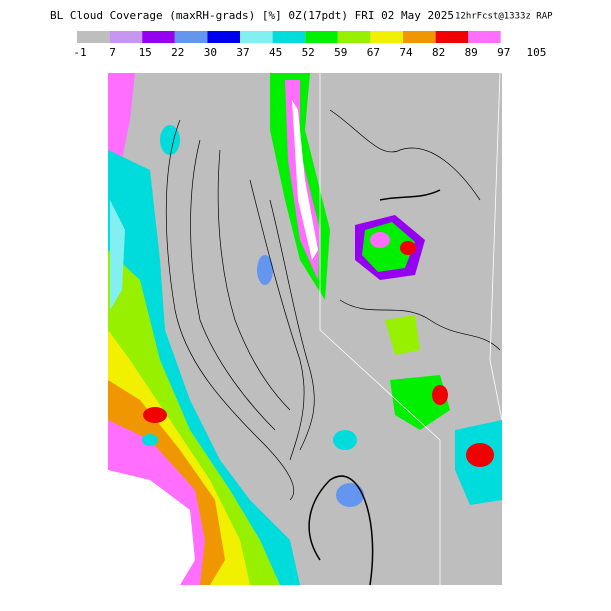  Describe the element at coordinates (438, 52) in the screenshot. I see `colorbar-label: 82` at that location.